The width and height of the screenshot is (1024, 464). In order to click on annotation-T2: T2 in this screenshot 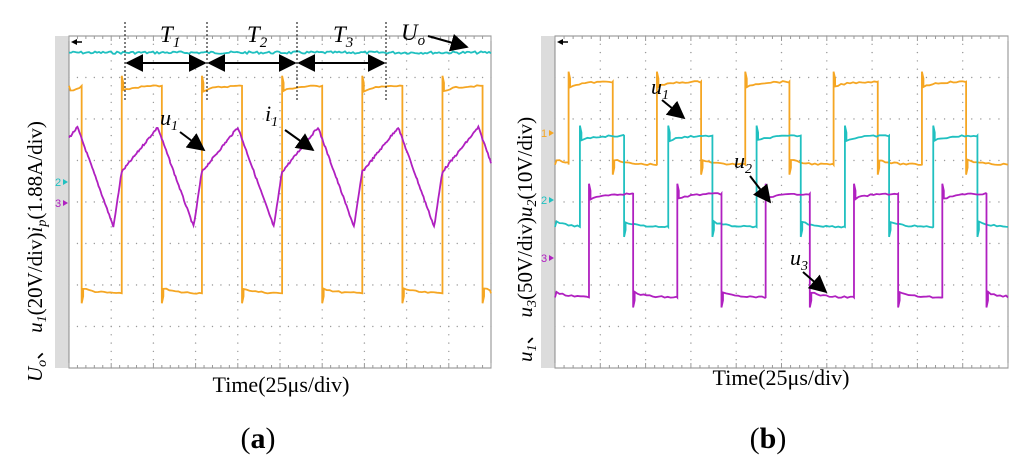, I will do `click(257, 36)`.